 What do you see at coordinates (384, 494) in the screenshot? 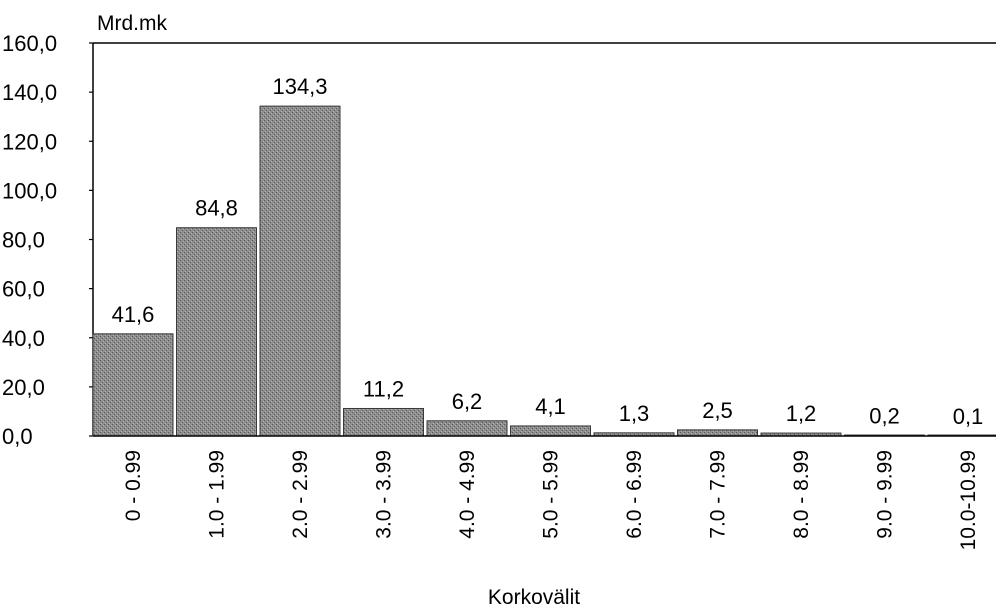
I see `x-tick-label: 3.0 - 3.99` at bounding box center [384, 494].